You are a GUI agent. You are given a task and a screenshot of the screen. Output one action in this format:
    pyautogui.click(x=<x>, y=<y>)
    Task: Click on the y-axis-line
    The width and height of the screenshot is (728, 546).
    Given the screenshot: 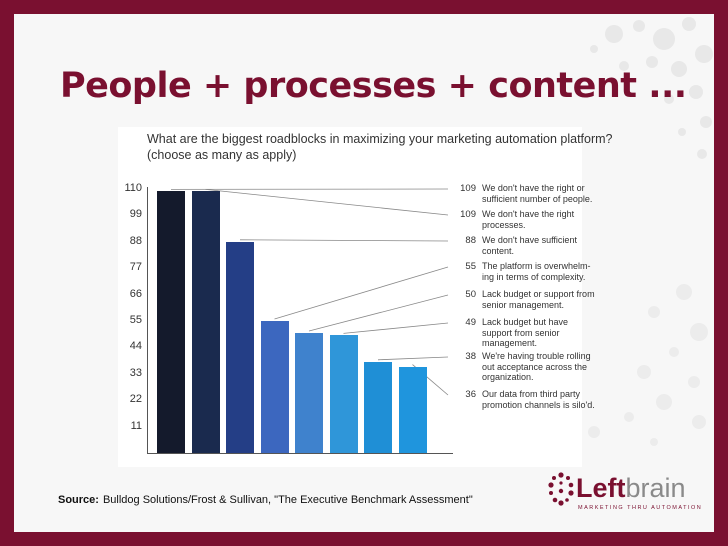 What is the action you would take?
    pyautogui.click(x=147, y=320)
    